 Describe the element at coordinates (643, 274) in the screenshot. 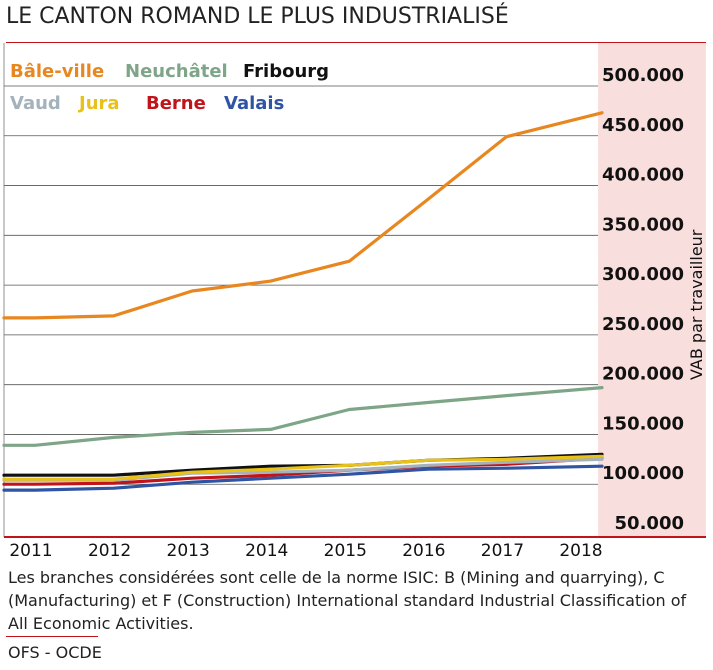

I see `y-tick-label: 300.000` at that location.